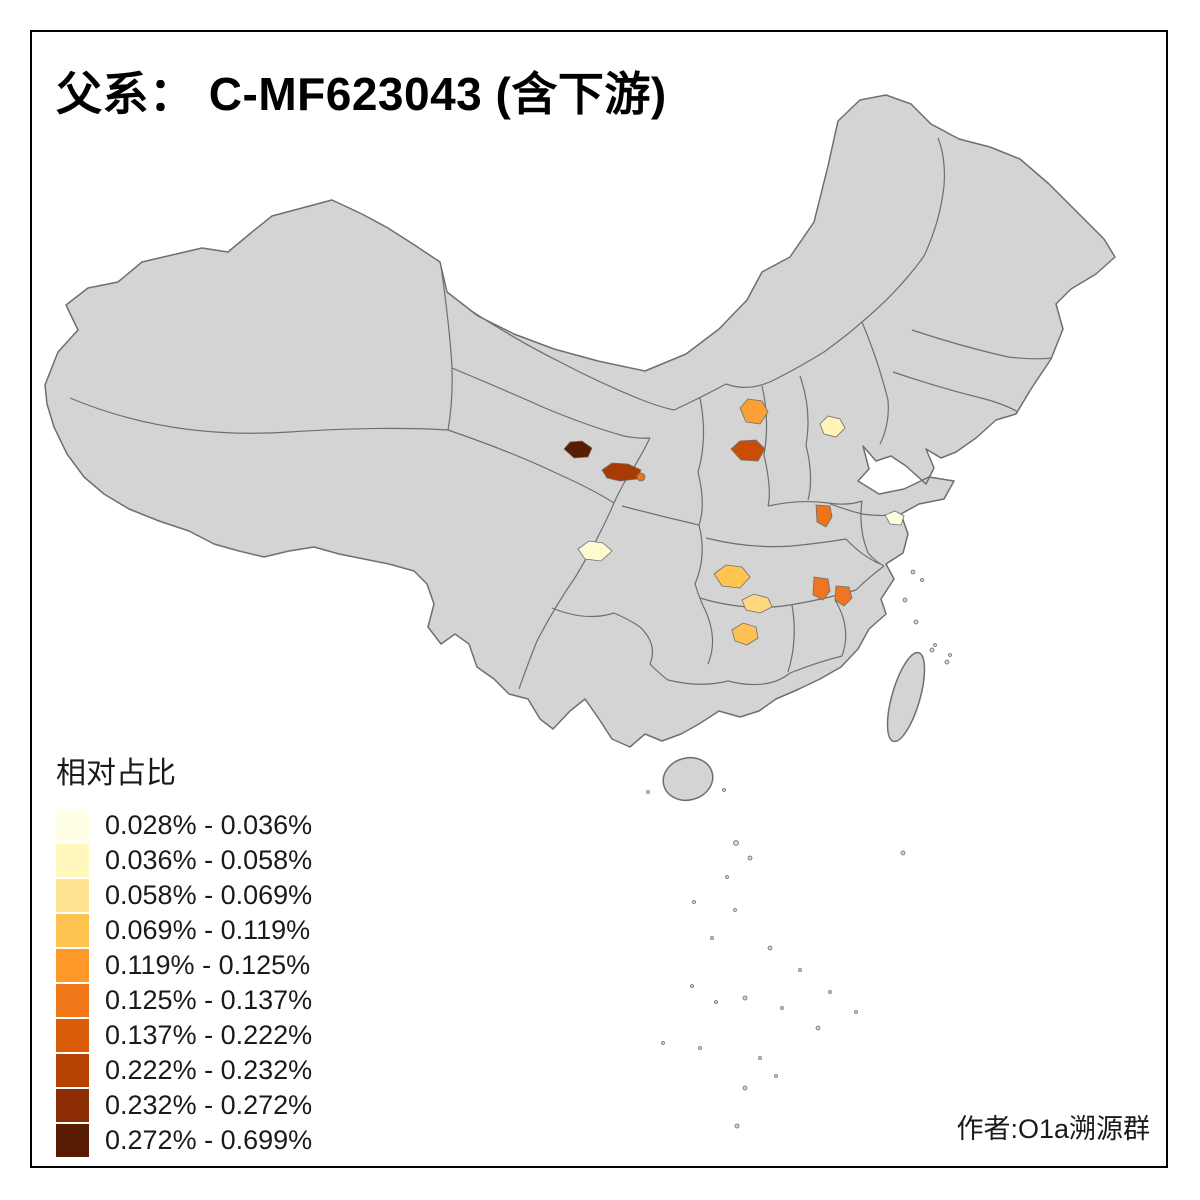  Describe the element at coordinates (208, 929) in the screenshot. I see `legend-label: 0.069% - 0.119%` at that location.